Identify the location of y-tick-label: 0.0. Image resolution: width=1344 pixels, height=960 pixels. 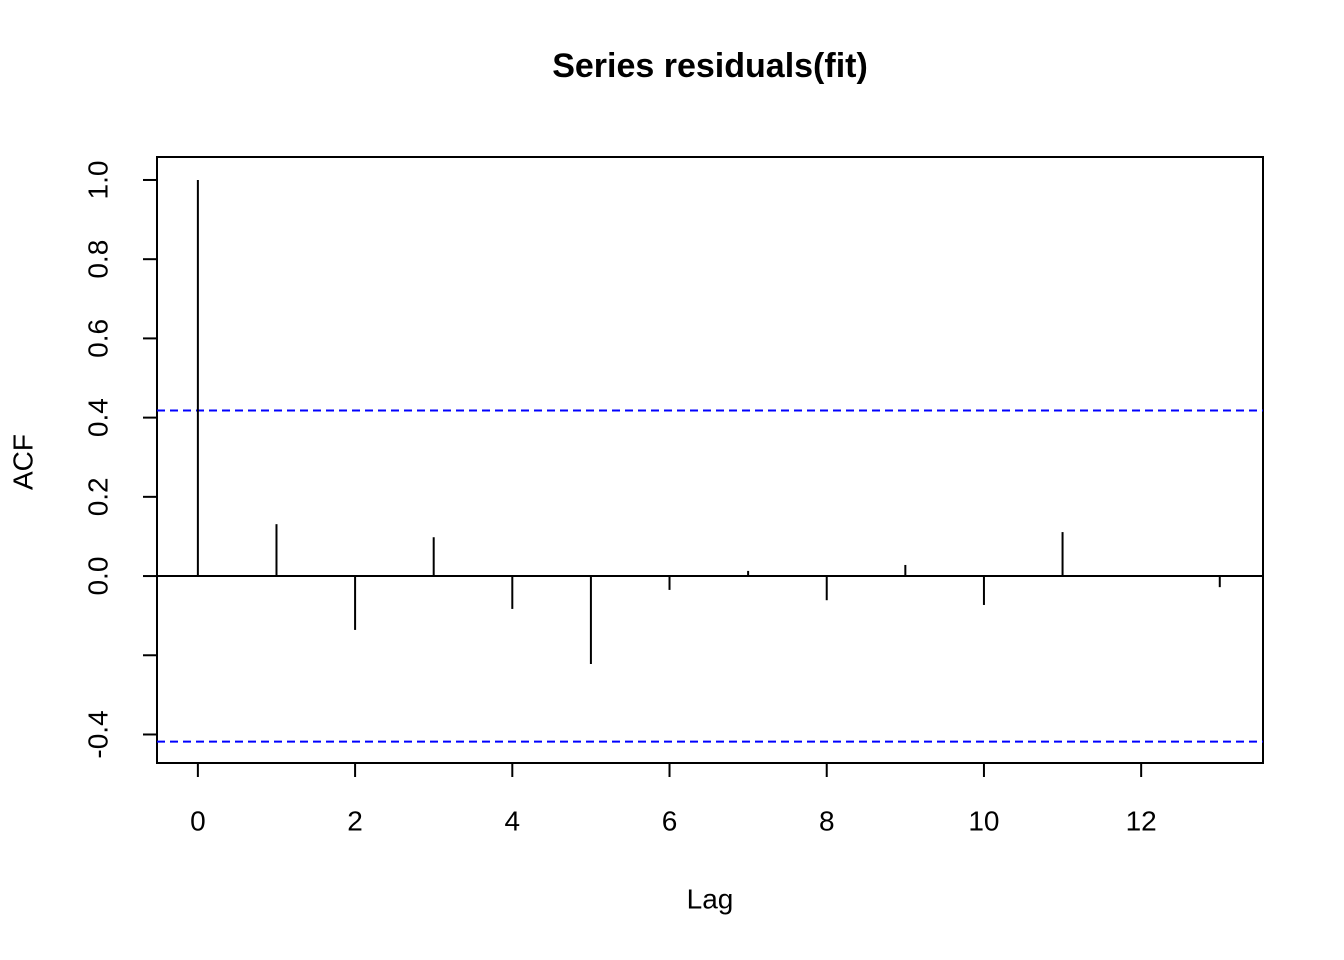
(97, 576).